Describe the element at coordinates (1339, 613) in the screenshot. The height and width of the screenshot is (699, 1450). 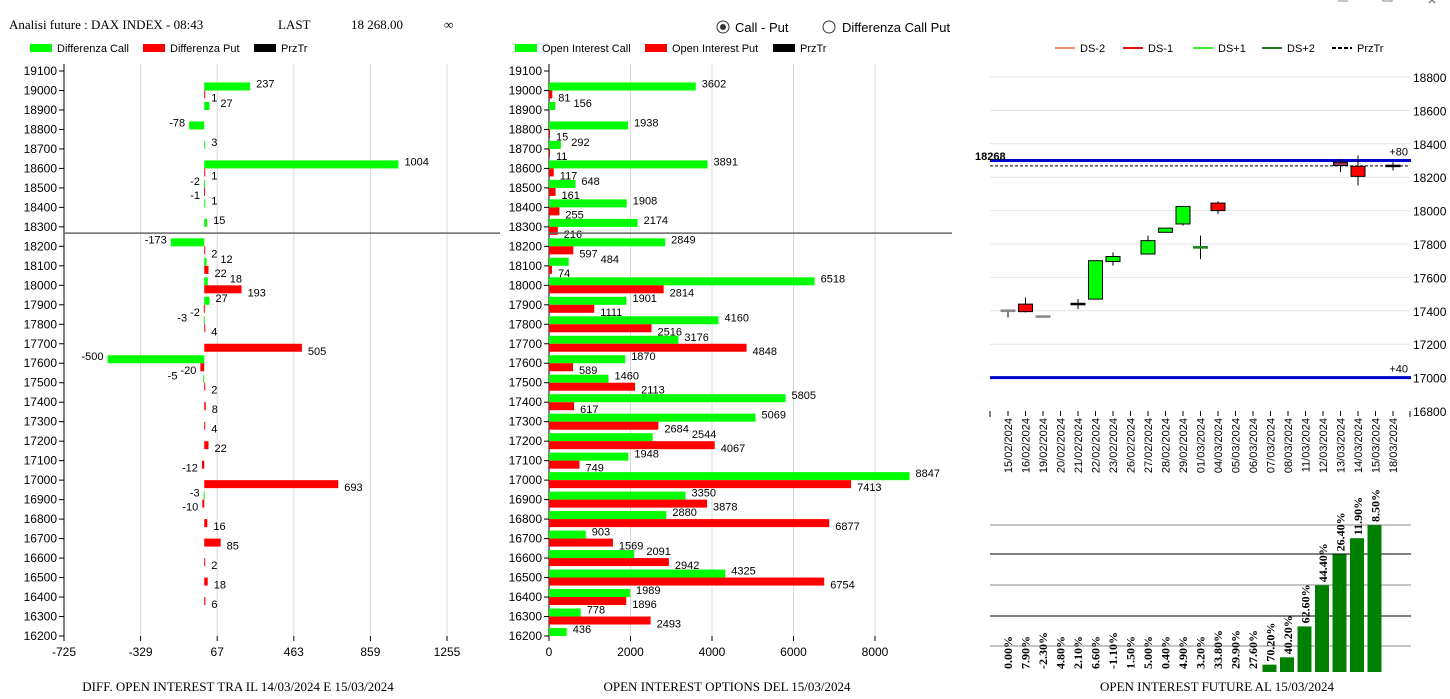
I see `oi-future-bar` at that location.